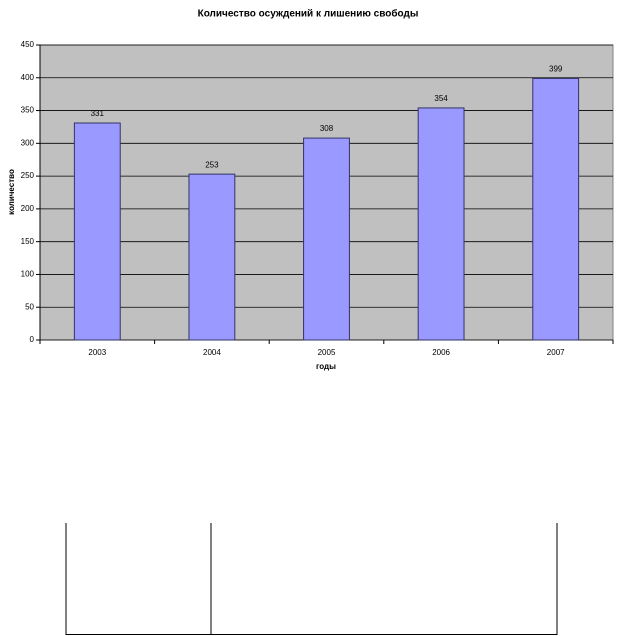  I want to click on x-tick-label: 2004, so click(212, 352).